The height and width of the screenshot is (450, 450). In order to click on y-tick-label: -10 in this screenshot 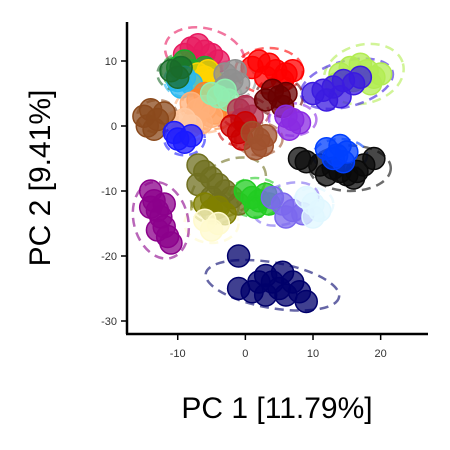, I will do `click(109, 192)`.